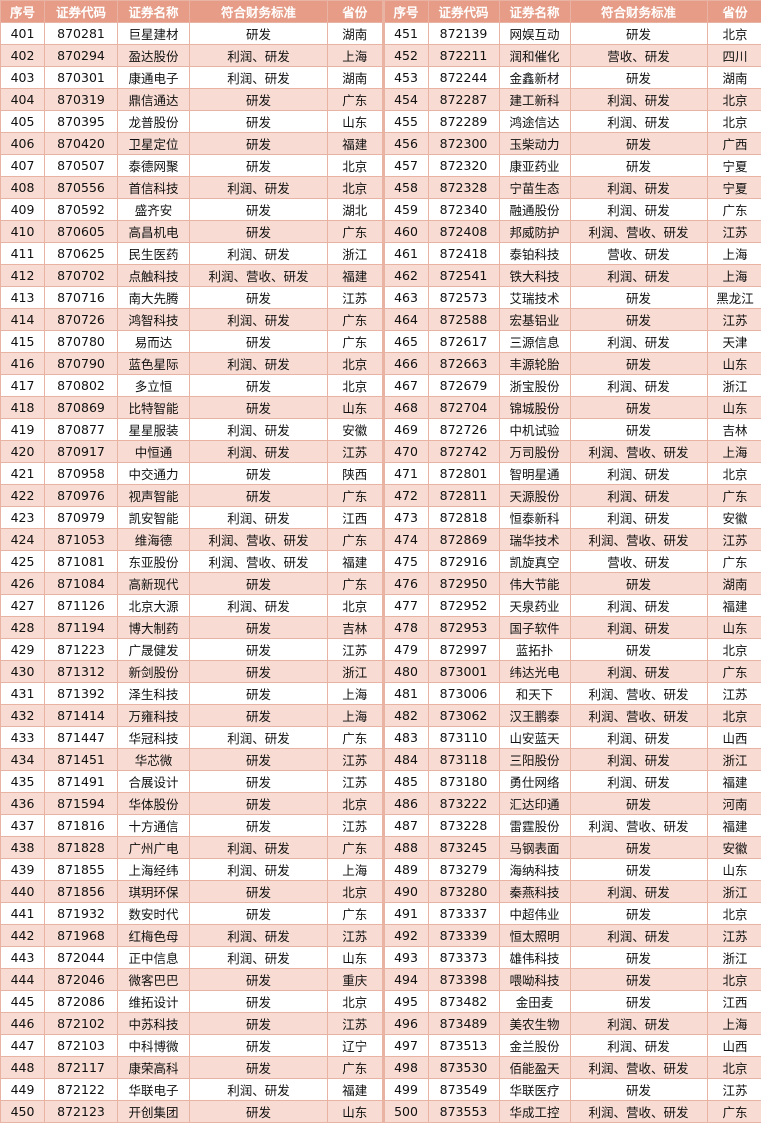 This screenshot has height=1123, width=761. Describe the element at coordinates (191, 737) in the screenshot. I see `table-row: 433 871447 华冠科技 利润、研发 广东` at that location.